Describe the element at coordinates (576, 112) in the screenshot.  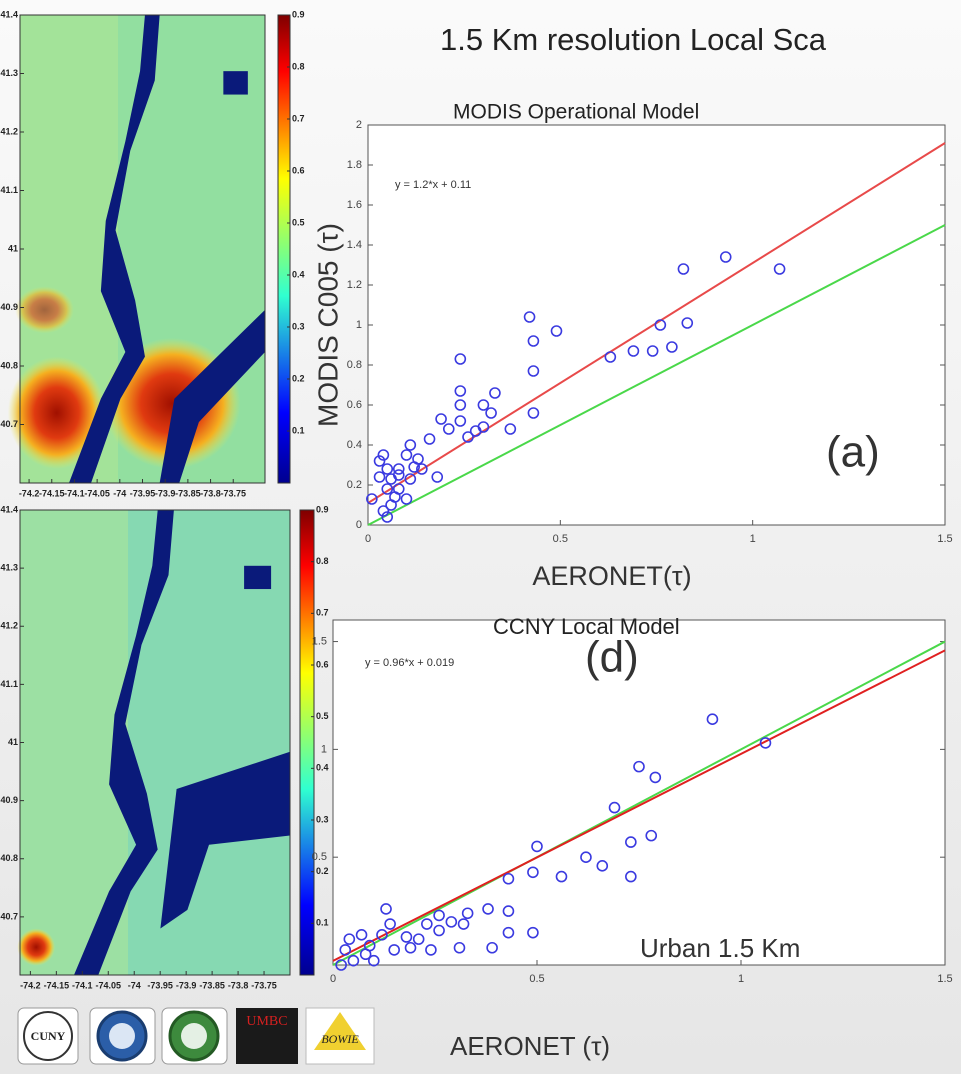
I see `chart-title: MODIS Operational Model` at that location.